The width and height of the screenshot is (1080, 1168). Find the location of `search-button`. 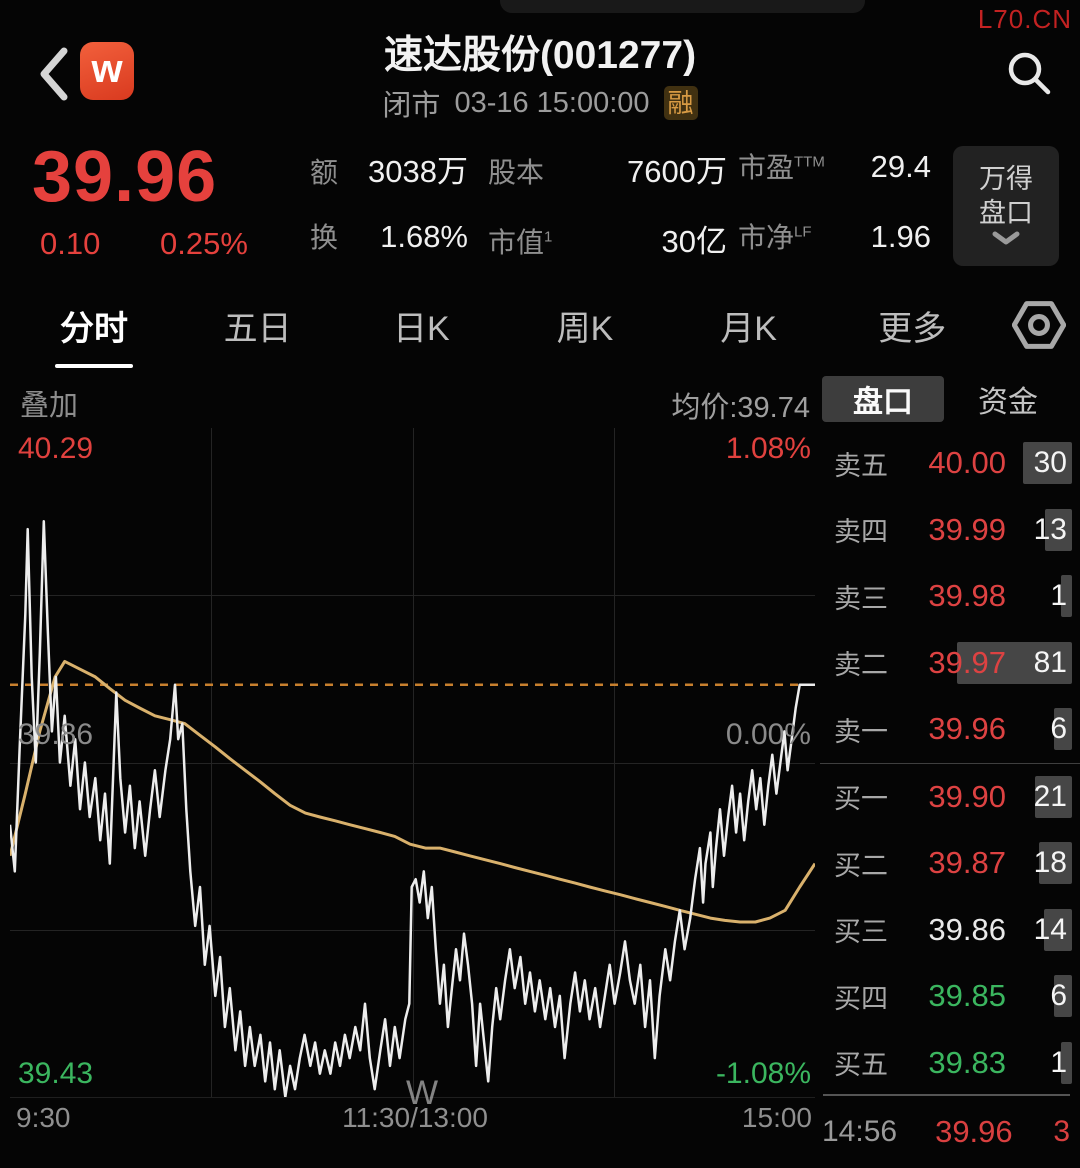

search-button is located at coordinates (1029, 73).